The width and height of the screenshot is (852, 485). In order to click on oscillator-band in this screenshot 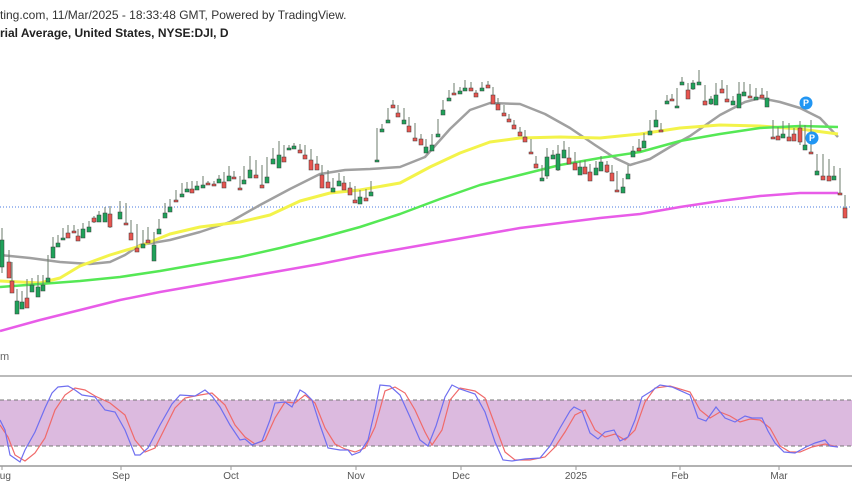, I will do `click(426, 423)`.